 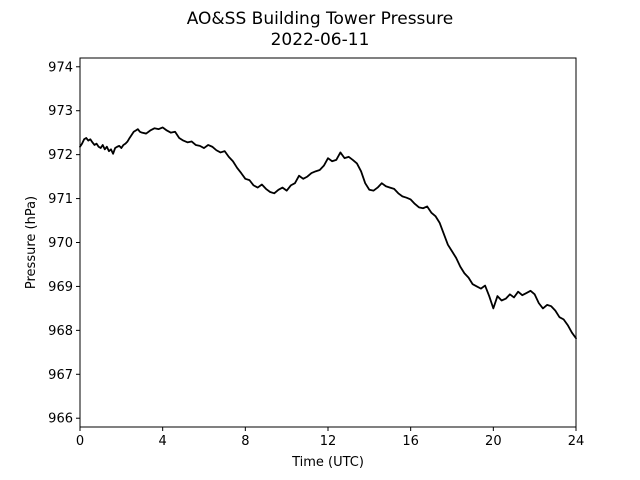 I want to click on y-tick-label: 966, so click(x=60, y=419).